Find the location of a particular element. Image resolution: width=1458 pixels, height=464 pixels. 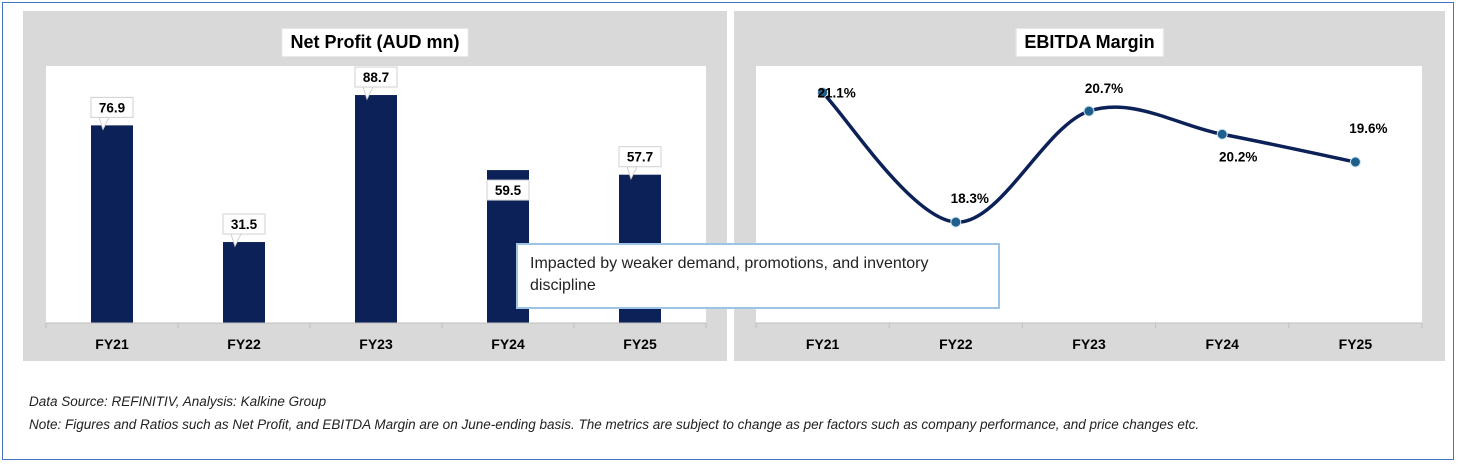

ebitda-margin-line is located at coordinates (1088, 157).